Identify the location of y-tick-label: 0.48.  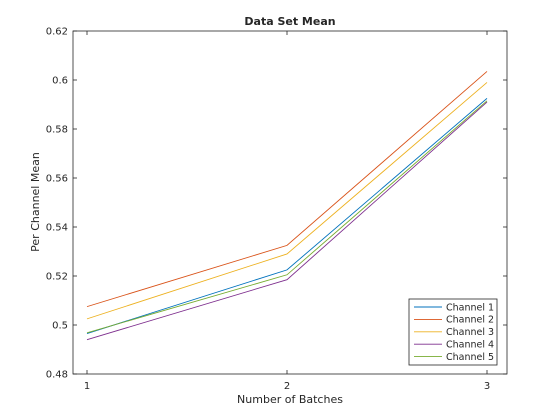
(57, 375).